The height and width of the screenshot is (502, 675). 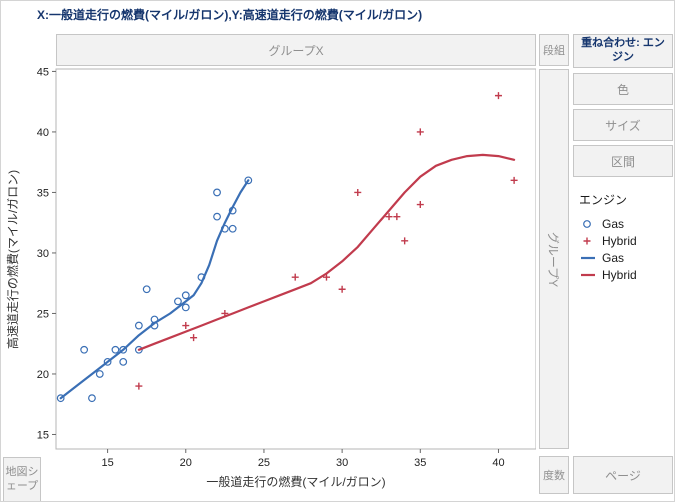 I want to click on drop-zone-freq: 度数, so click(x=554, y=475).